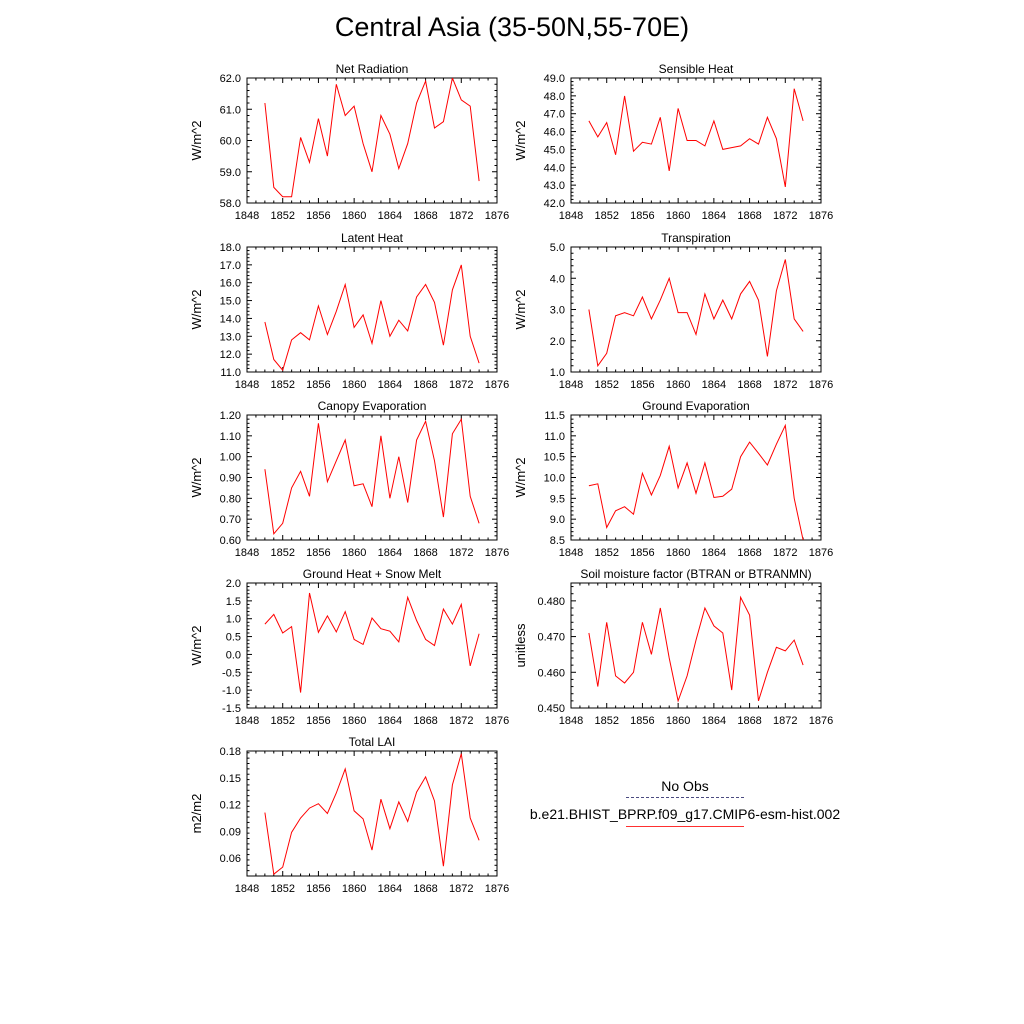  What do you see at coordinates (230, 752) in the screenshot?
I see `y-tick-label: 0.18` at bounding box center [230, 752].